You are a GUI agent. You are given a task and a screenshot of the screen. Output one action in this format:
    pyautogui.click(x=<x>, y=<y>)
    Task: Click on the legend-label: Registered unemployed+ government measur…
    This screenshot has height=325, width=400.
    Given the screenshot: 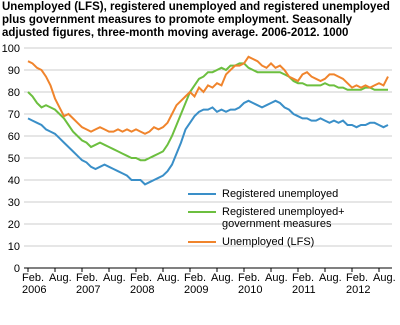 What is the action you would take?
    pyautogui.click(x=283, y=218)
    